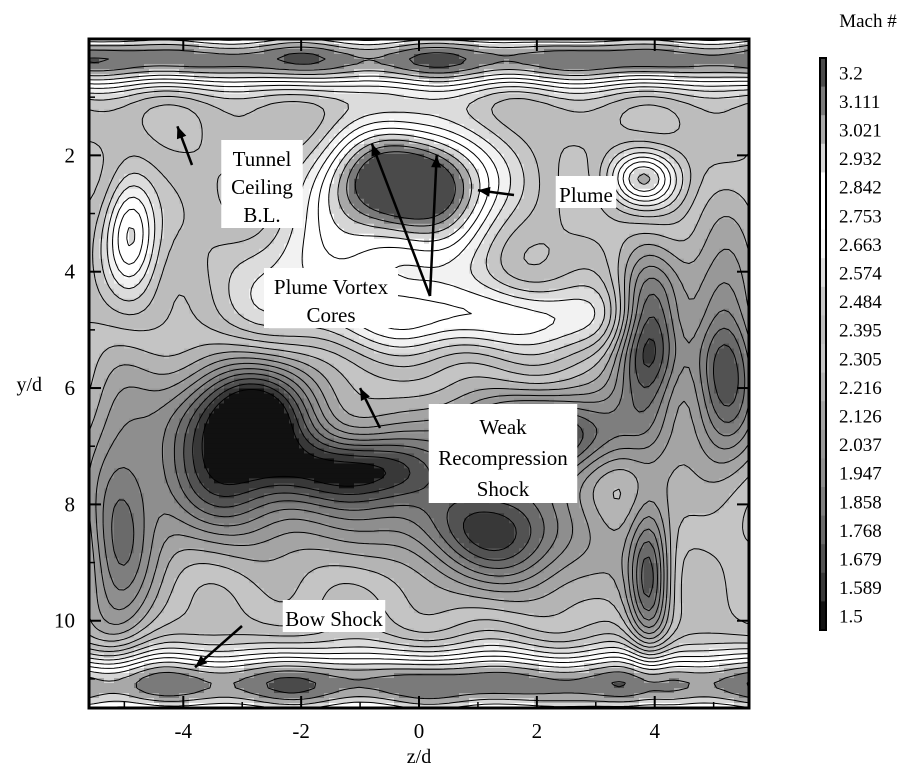 Image resolution: width=924 pixels, height=771 pixels. I want to click on colorbar-level-label: 1.768, so click(860, 531).